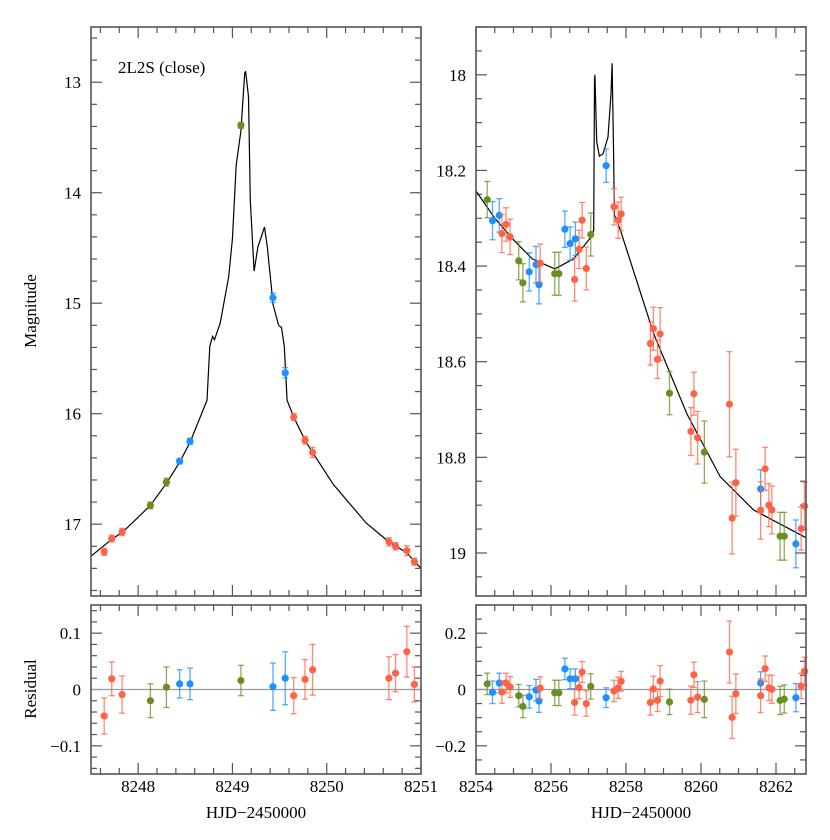 This screenshot has width=830, height=840. Describe the element at coordinates (701, 786) in the screenshot. I see `x-tick-label: 8260` at that location.